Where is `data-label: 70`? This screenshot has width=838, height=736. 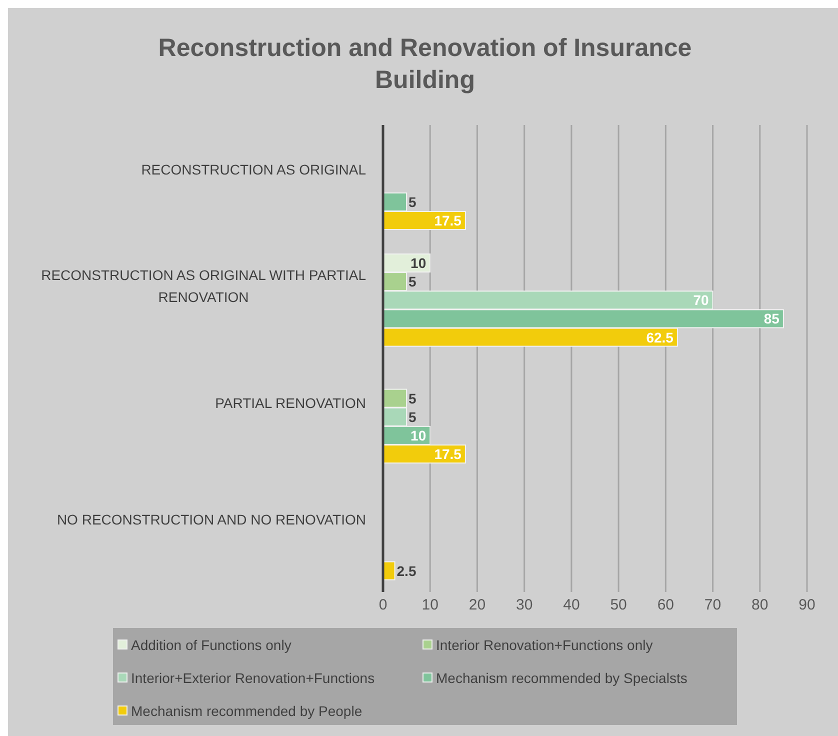
data-label: 70 is located at coordinates (701, 300).